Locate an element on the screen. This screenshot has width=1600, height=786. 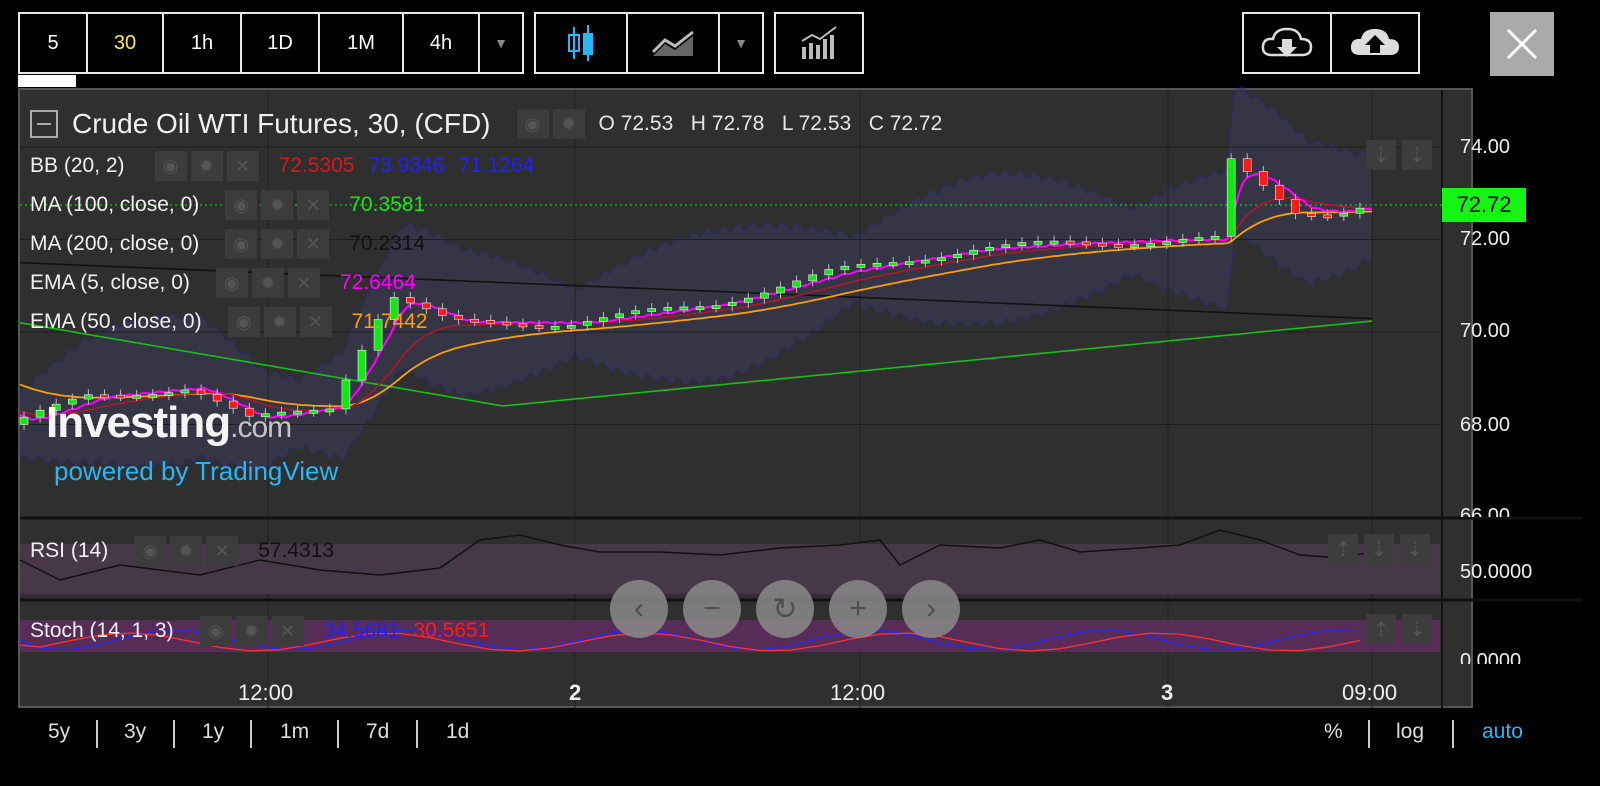
watermark-brand: Investing is located at coordinates (138, 422).